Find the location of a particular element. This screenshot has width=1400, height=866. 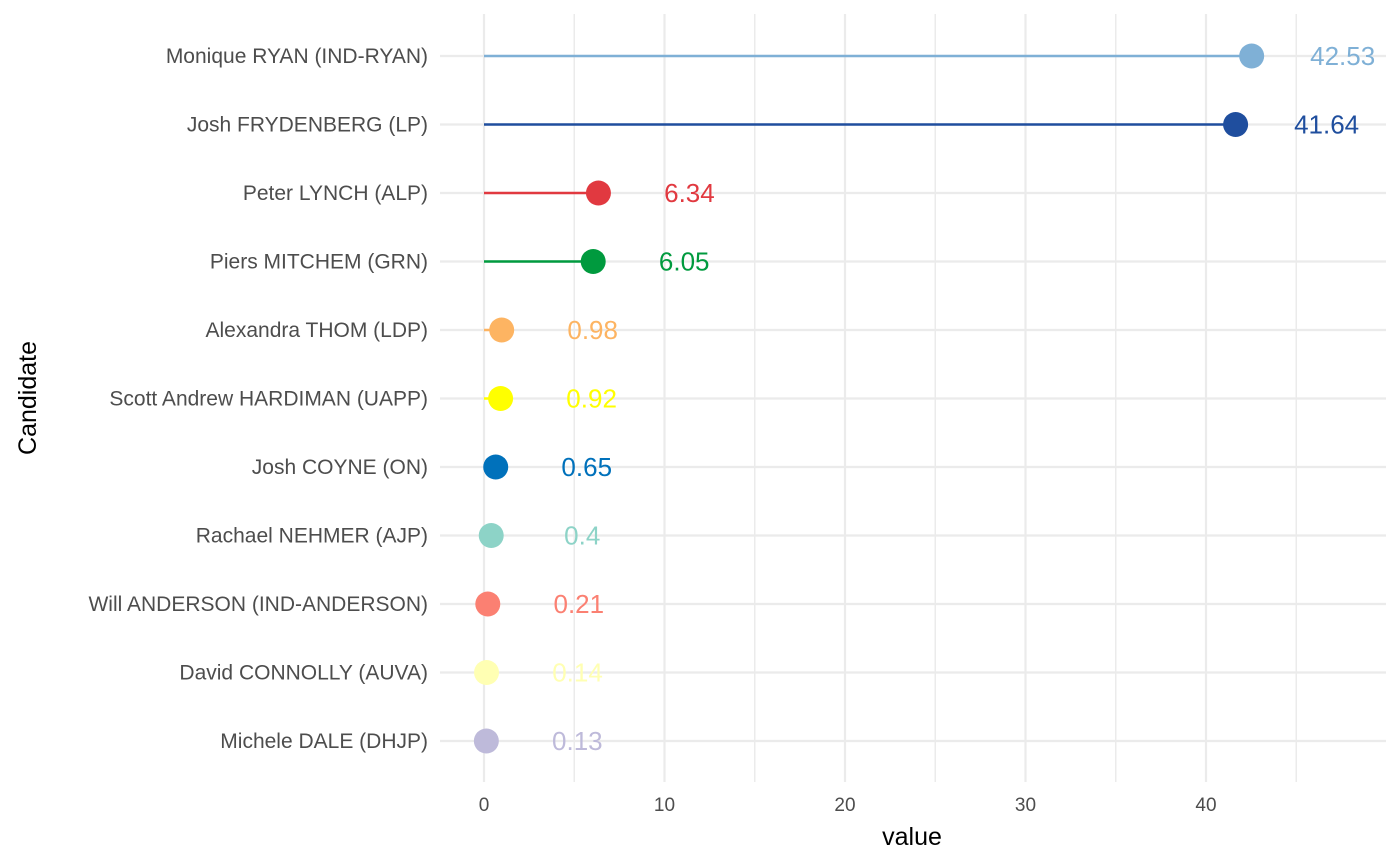

value-label: 0.98 is located at coordinates (592, 330).